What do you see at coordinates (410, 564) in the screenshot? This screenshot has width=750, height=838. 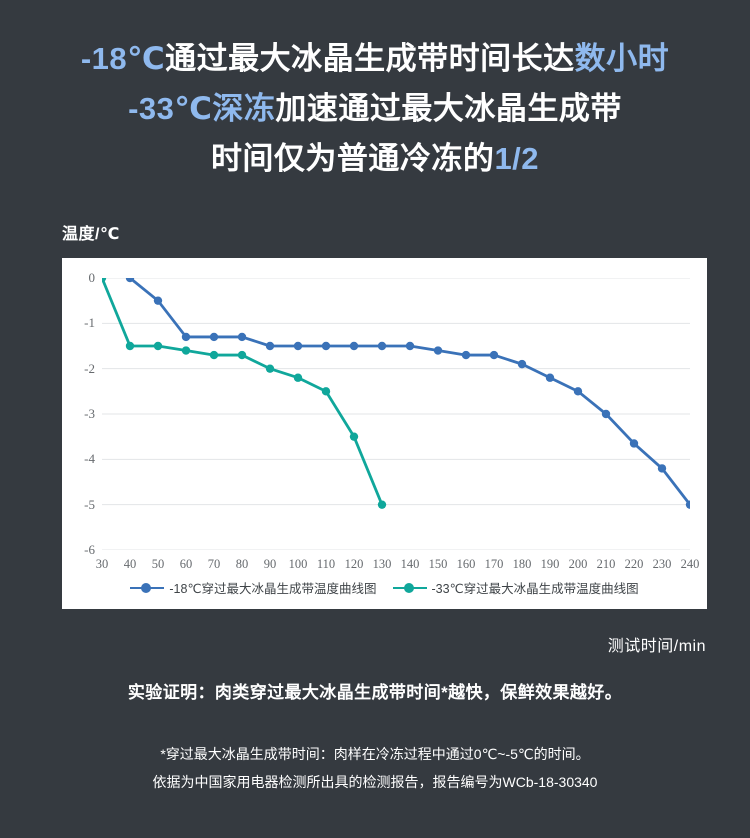 I see `x-tick-label: 140` at bounding box center [410, 564].